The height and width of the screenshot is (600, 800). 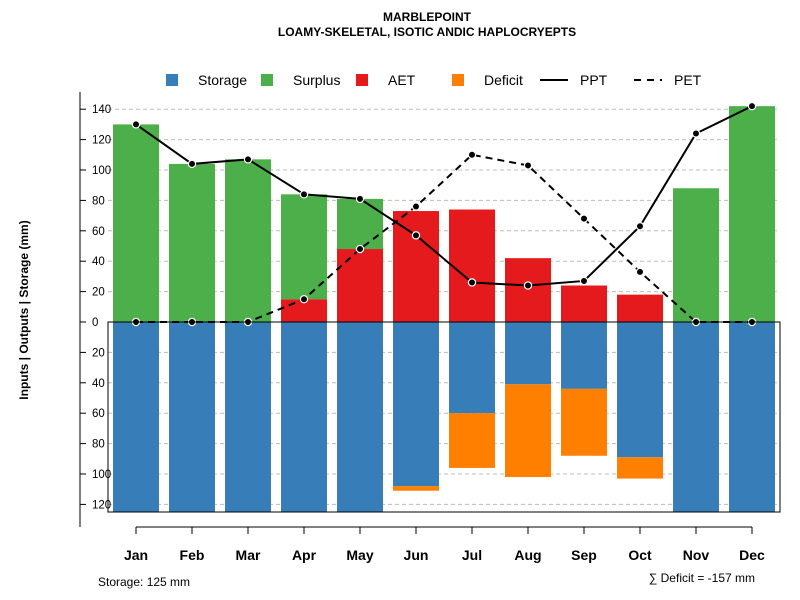 What do you see at coordinates (304, 299) in the screenshot?
I see `pet-point-apr` at bounding box center [304, 299].